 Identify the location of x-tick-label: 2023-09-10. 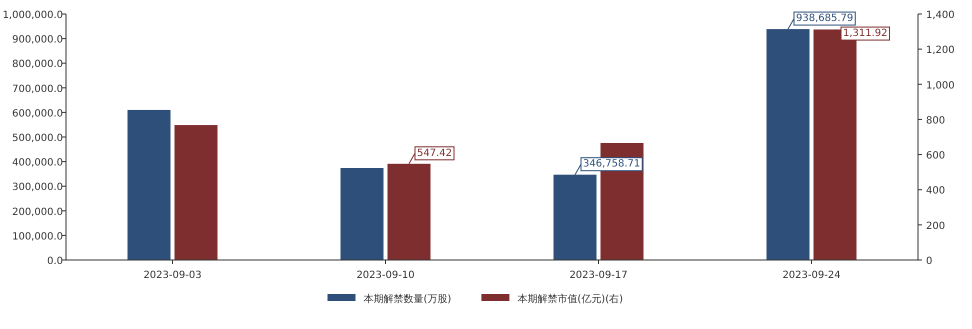
(385, 275).